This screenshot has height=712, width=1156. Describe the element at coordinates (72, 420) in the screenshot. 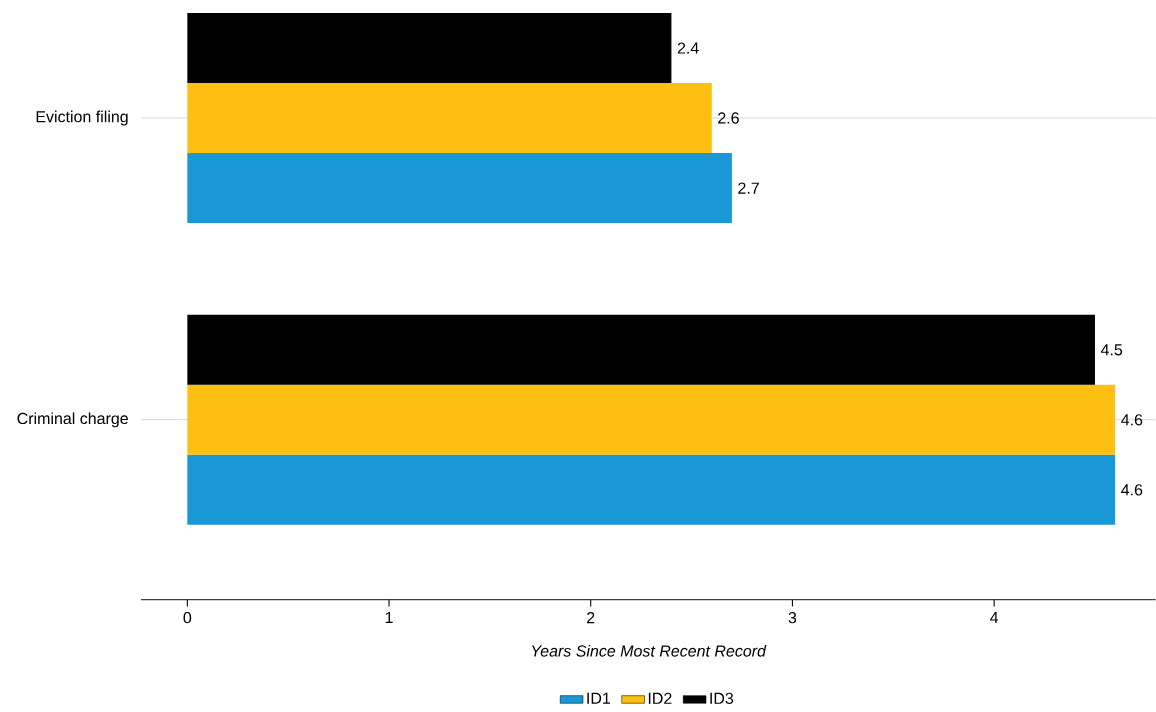

I see `y-tick-label: Criminal charge` at that location.